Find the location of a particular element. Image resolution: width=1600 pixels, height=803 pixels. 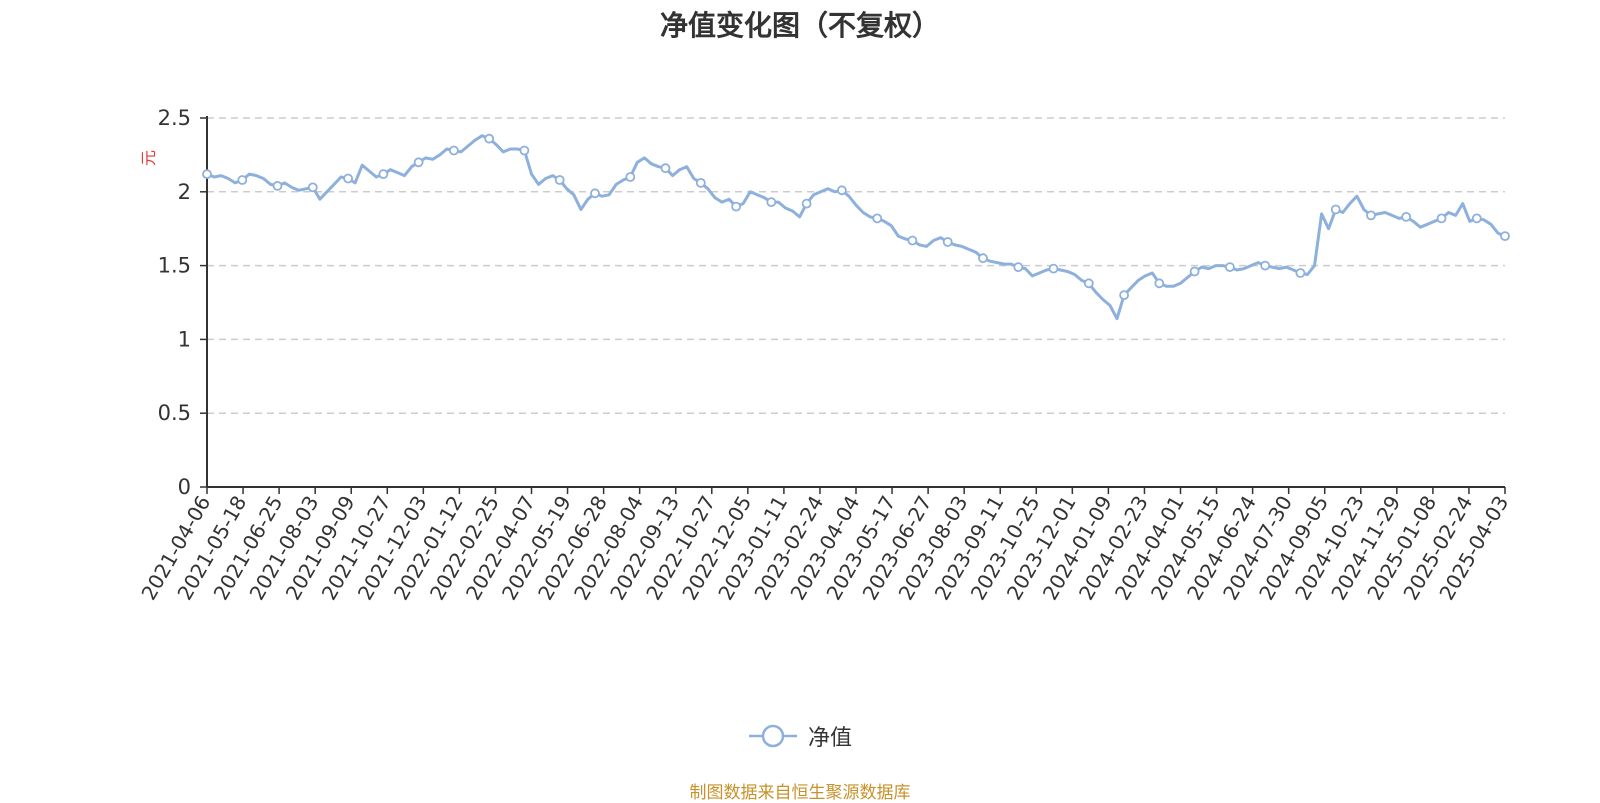

y-tick-label: 2 is located at coordinates (184, 192).